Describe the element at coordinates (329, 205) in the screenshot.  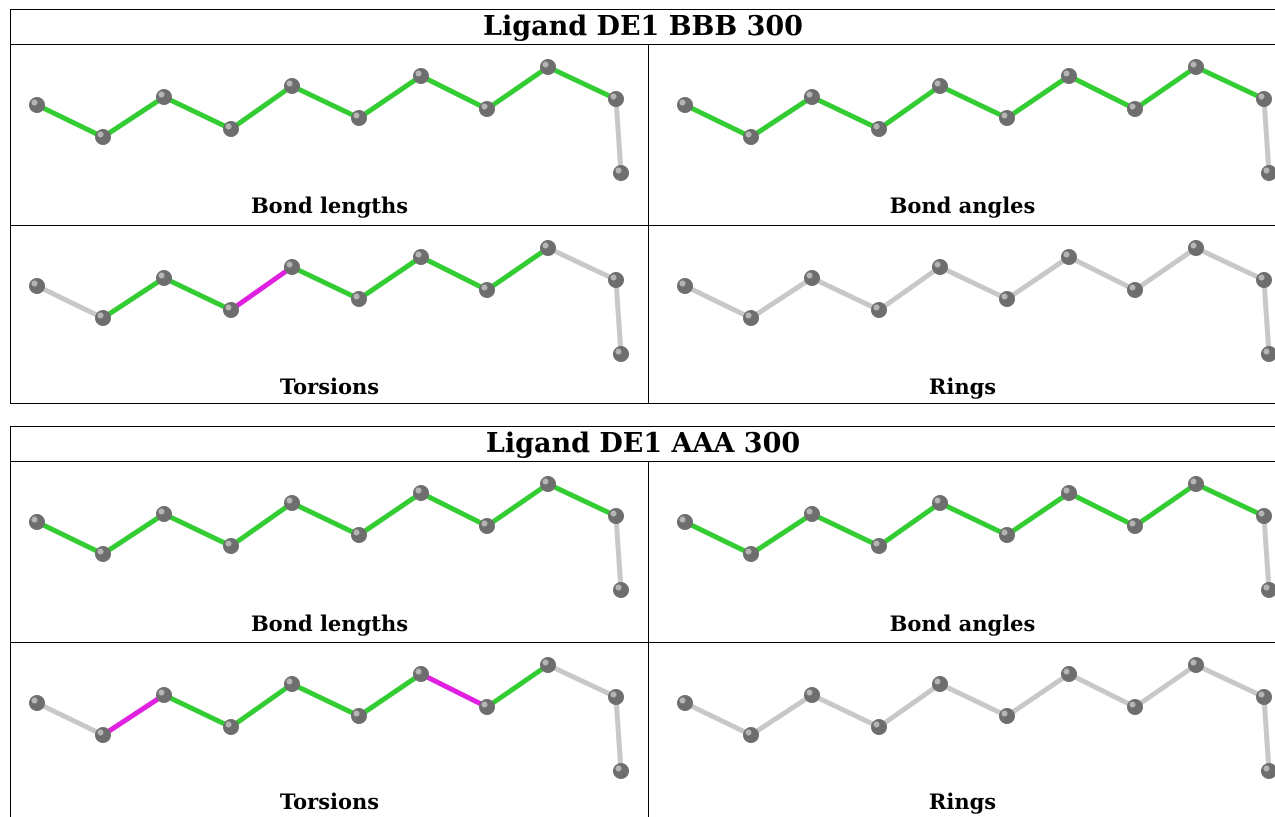
I see `panel-caption: Bond lengths` at that location.